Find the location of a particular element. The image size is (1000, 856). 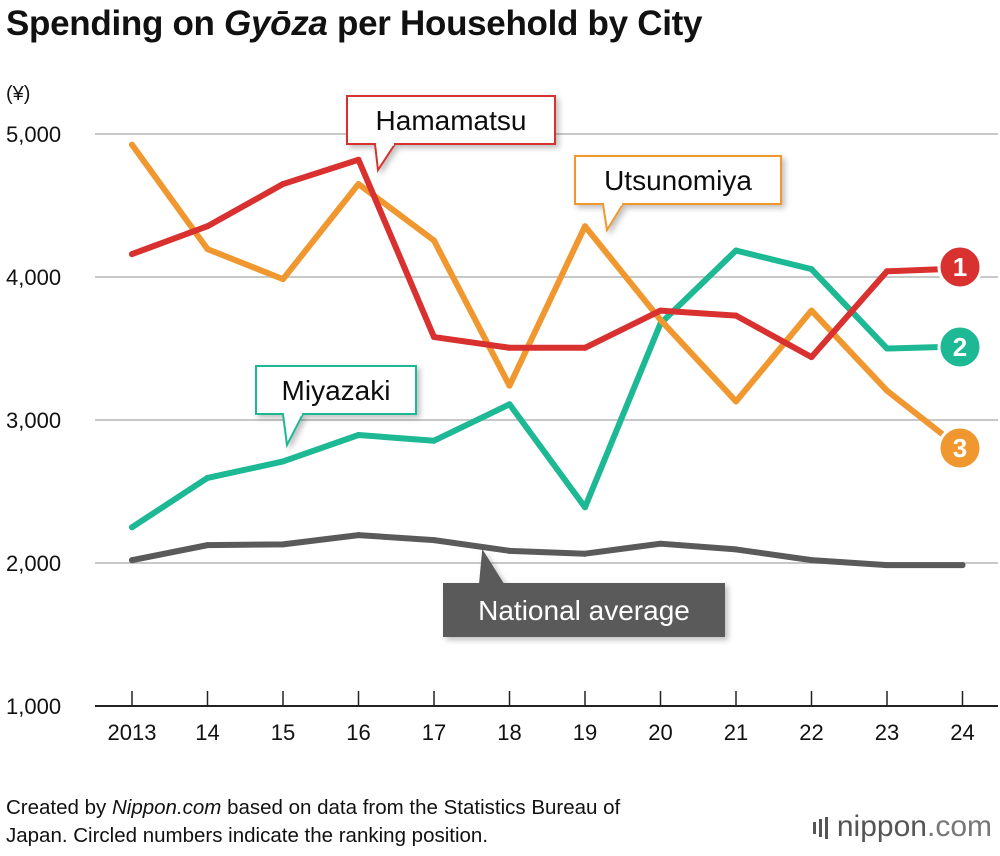

x-tick-label: 20 is located at coordinates (660, 732).